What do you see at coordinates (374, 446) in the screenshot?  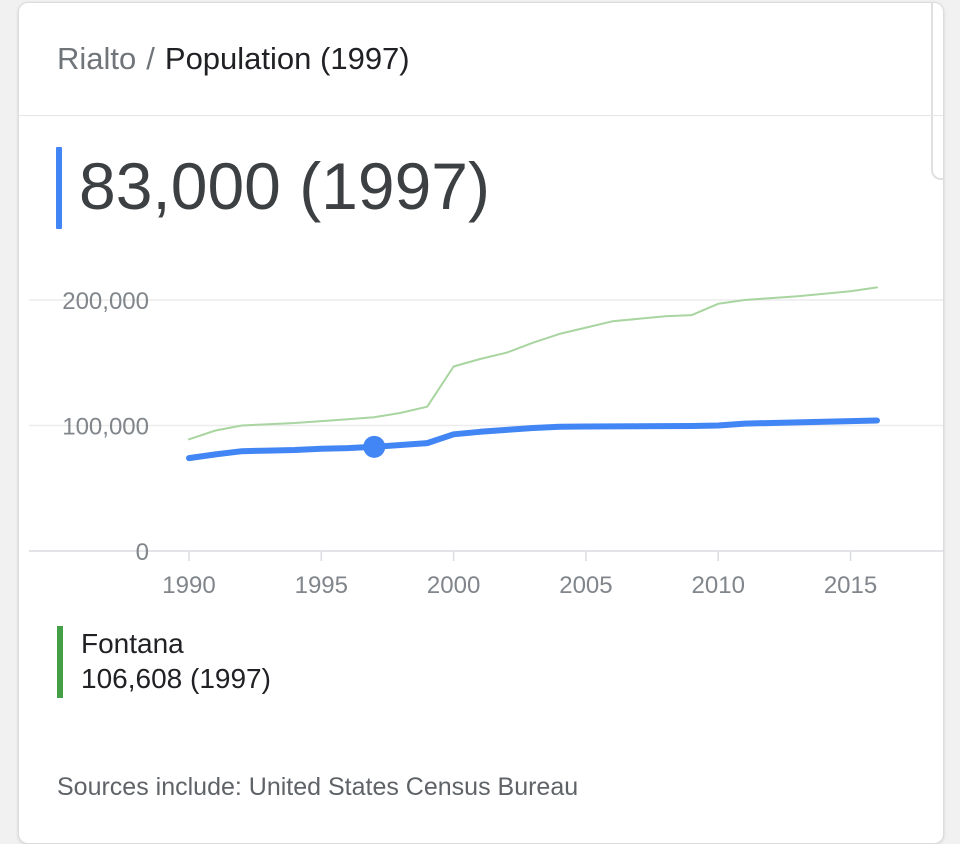 I see `highlight-point` at bounding box center [374, 446].